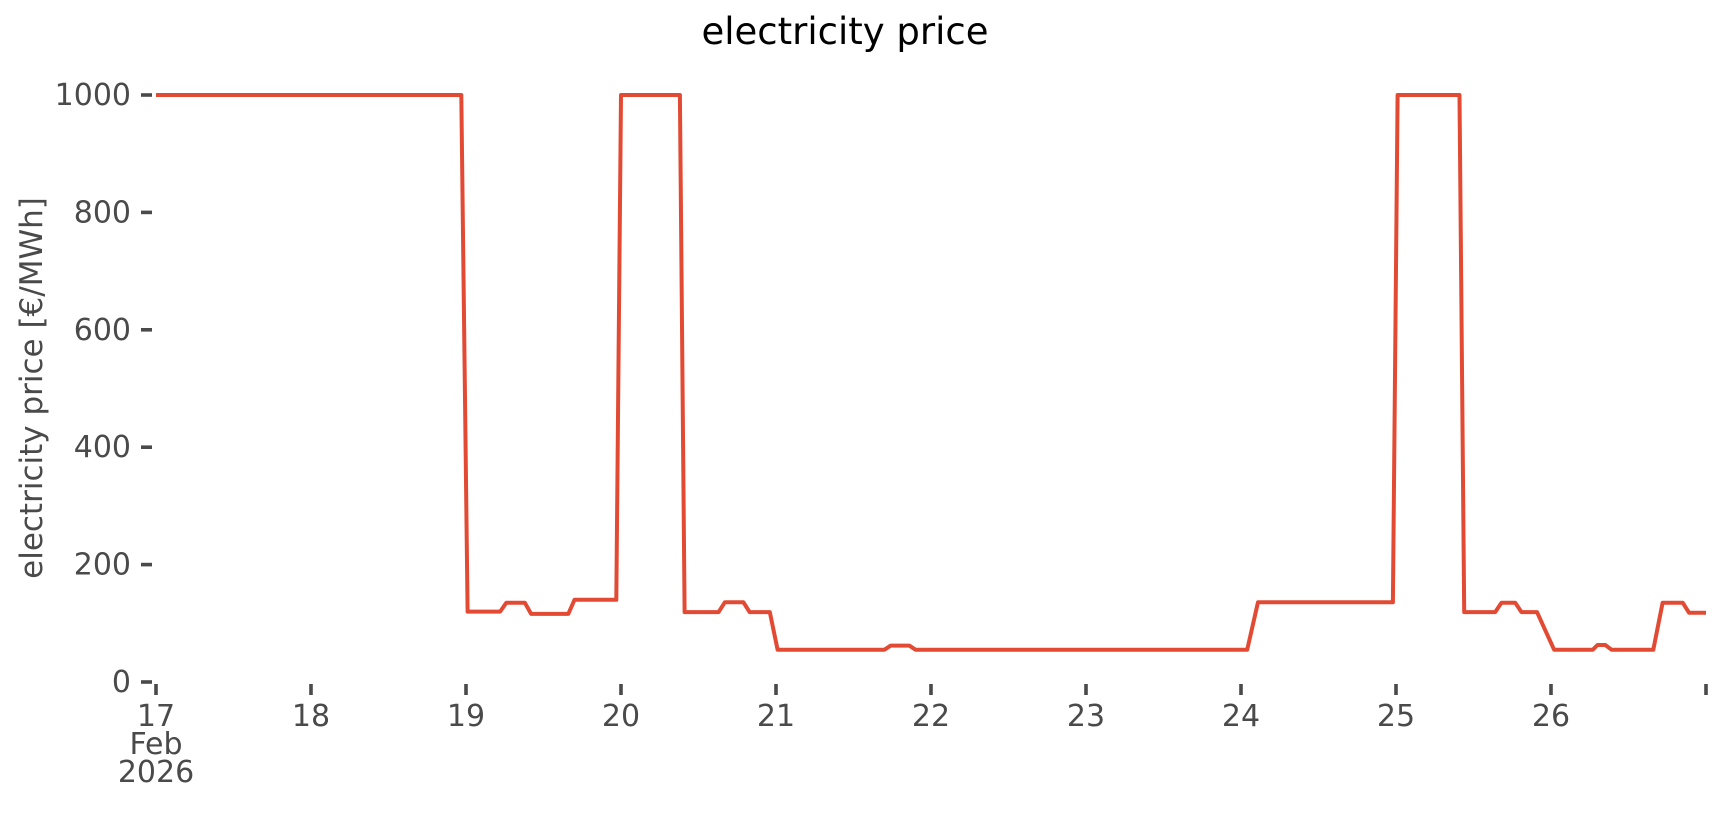 This screenshot has width=1724, height=815. Describe the element at coordinates (776, 716) in the screenshot. I see `x-tick-label: 21` at that location.